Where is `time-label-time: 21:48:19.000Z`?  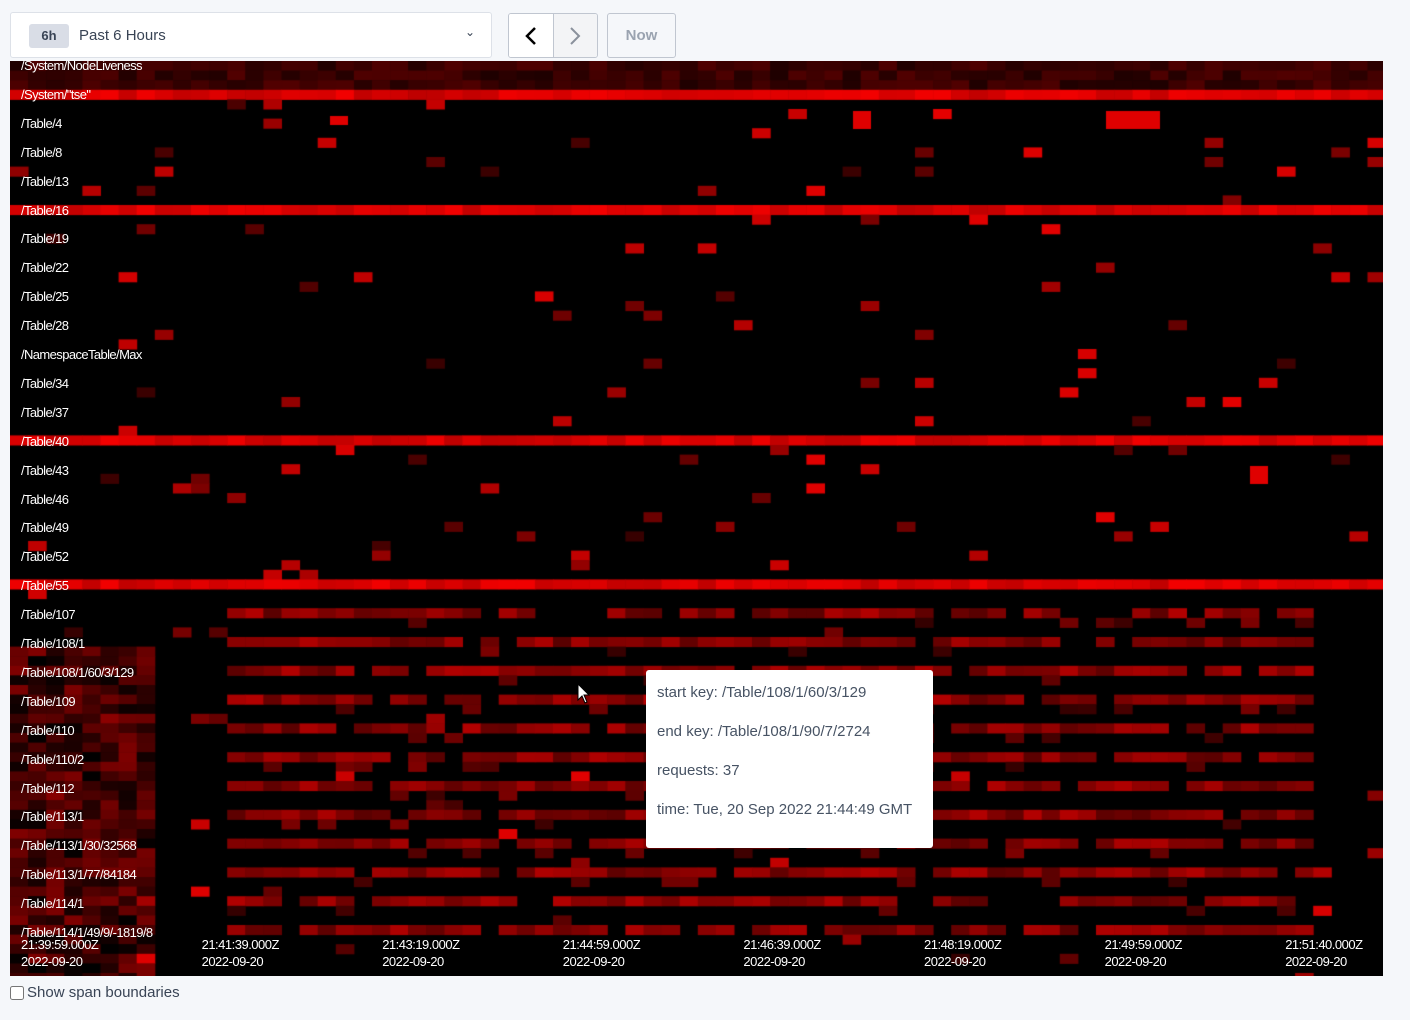
time-label-time: 21:48:19.000Z is located at coordinates (963, 944).